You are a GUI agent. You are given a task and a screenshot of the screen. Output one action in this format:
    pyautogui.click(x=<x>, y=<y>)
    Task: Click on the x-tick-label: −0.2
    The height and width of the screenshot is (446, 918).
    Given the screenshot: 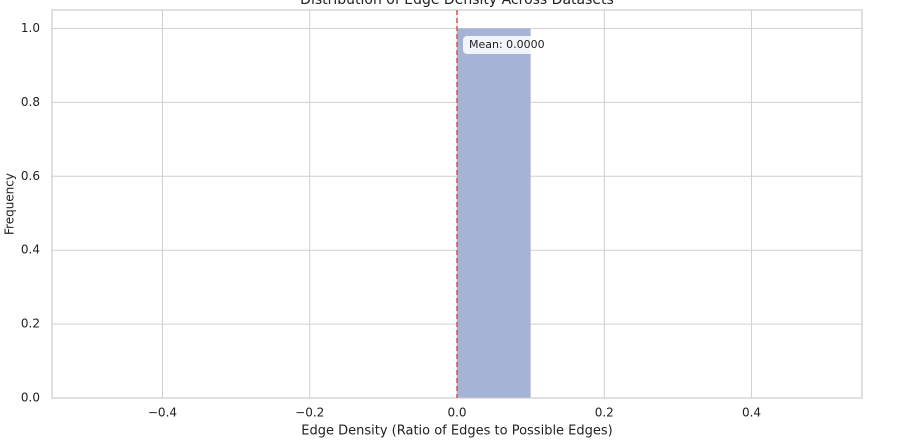 What is the action you would take?
    pyautogui.click(x=309, y=413)
    